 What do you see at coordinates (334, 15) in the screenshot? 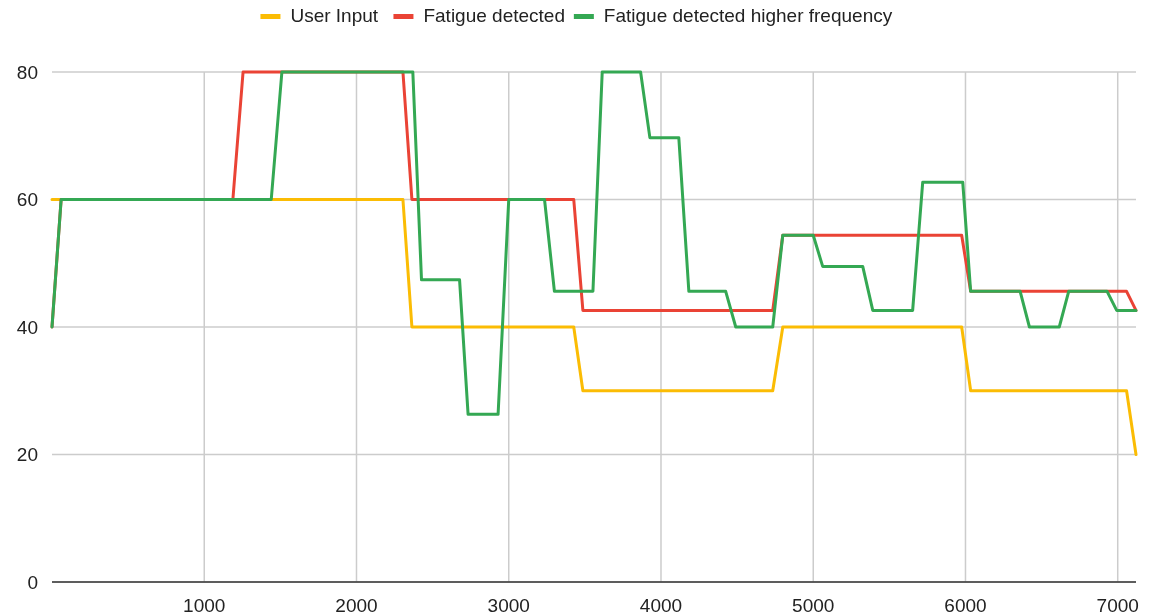
I see `legend-label: User Input` at bounding box center [334, 15].